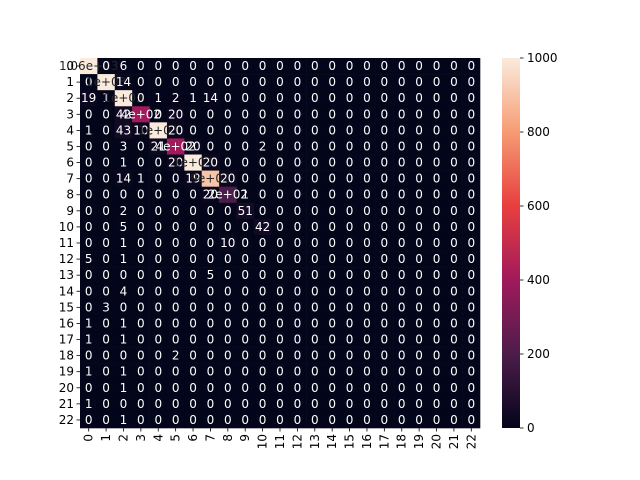  Describe the element at coordinates (66, 259) in the screenshot. I see `y-tick-label: 12` at that location.